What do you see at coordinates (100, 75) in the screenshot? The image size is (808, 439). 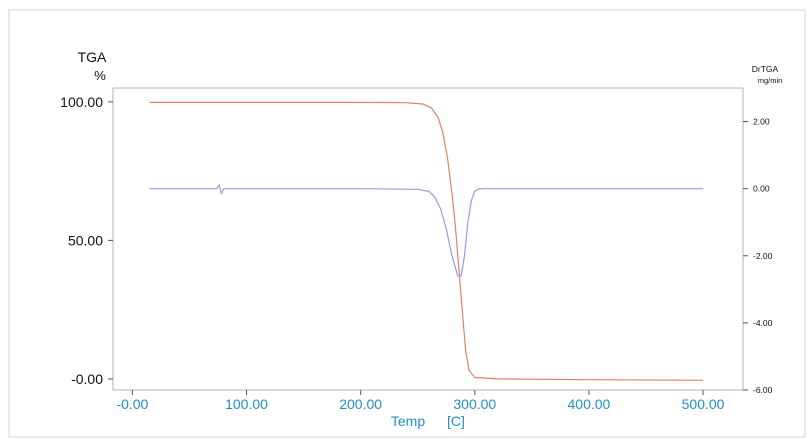 I see `left-axis-unit: %` at bounding box center [100, 75].